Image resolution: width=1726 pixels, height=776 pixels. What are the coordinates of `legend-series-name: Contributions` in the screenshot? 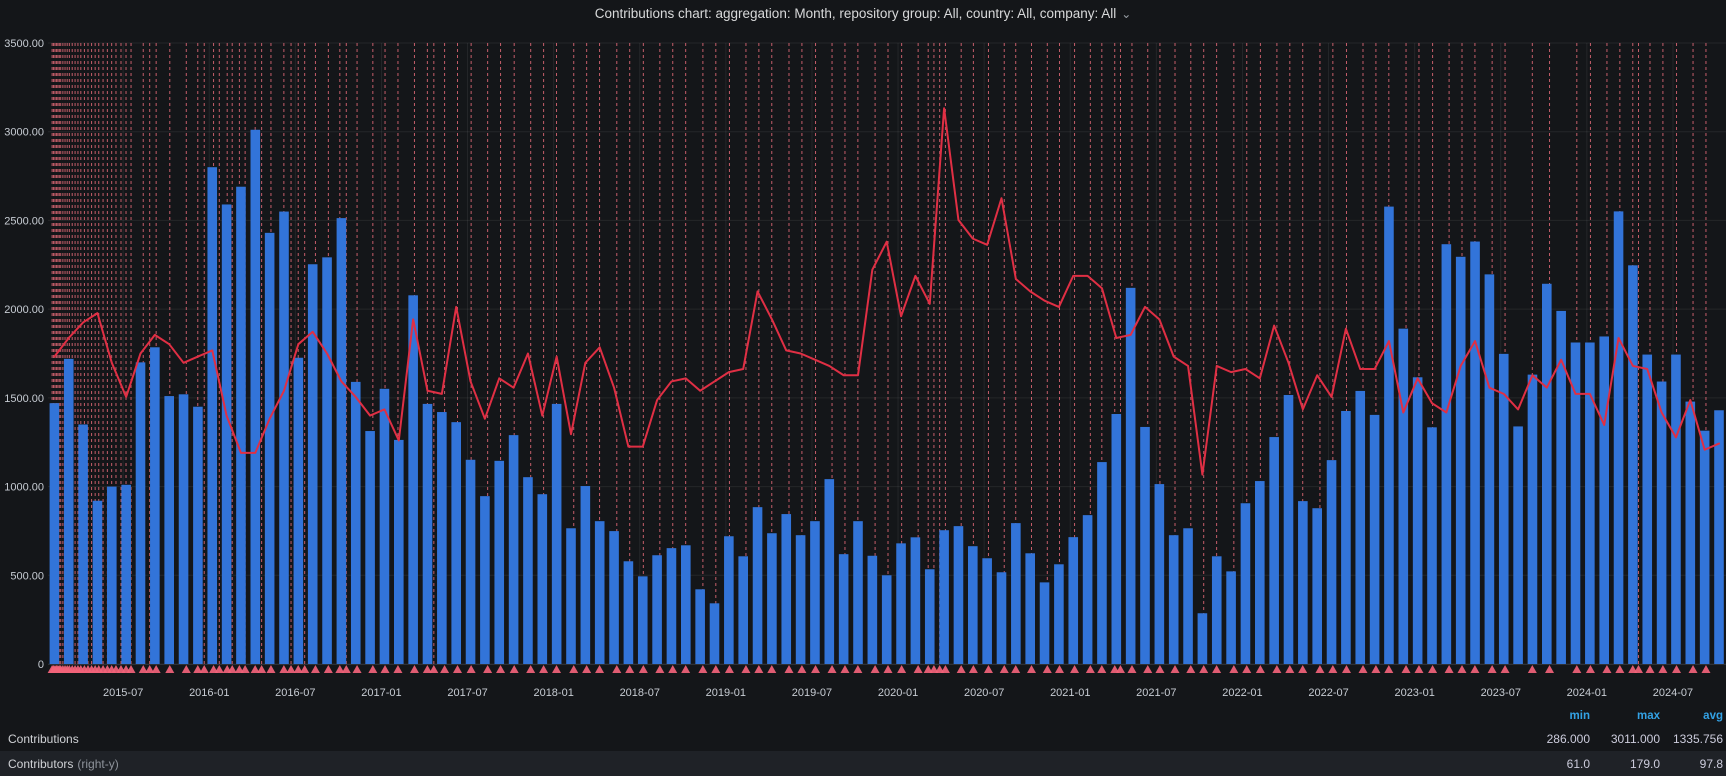 It's located at (760, 739).